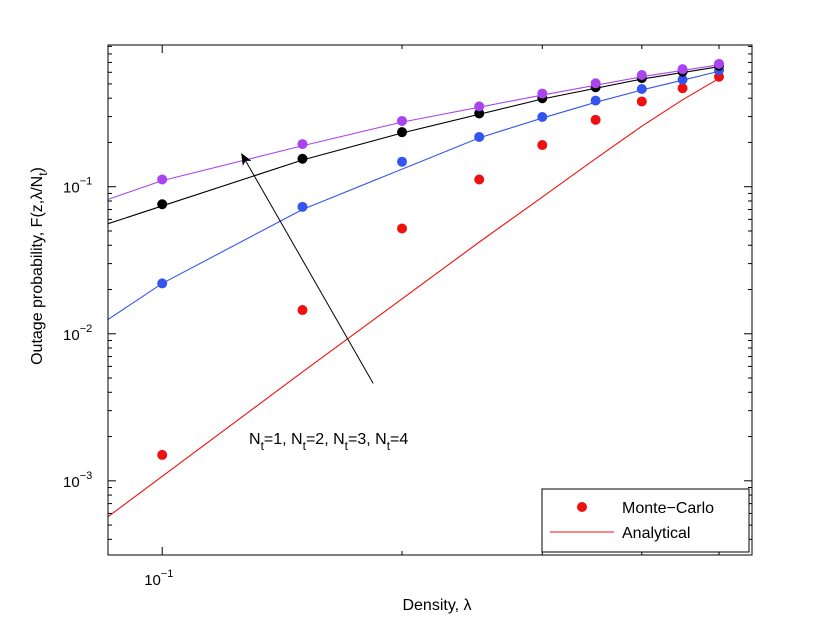 Image resolution: width=830 pixels, height=625 pixels. I want to click on legend-label-1: Monte−Carlo, so click(668, 508).